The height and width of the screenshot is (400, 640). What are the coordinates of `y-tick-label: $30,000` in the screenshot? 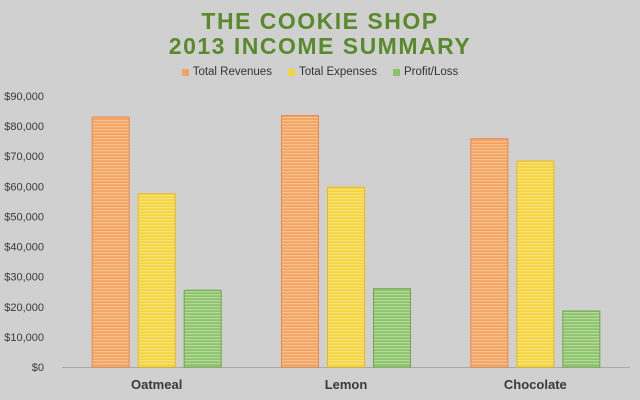 It's located at (24, 278).